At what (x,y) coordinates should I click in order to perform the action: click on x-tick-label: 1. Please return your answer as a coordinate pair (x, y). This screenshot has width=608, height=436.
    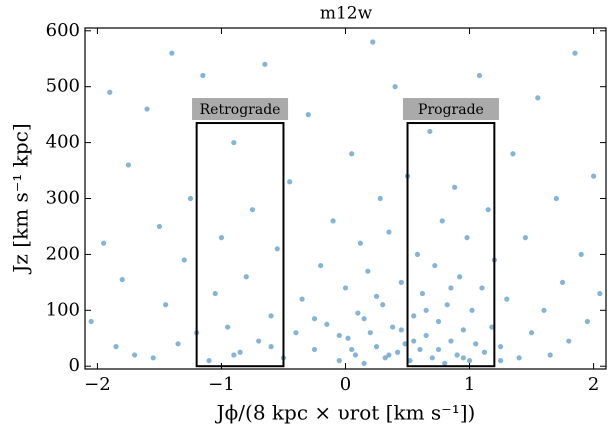
    Looking at the image, I should click on (469, 384).